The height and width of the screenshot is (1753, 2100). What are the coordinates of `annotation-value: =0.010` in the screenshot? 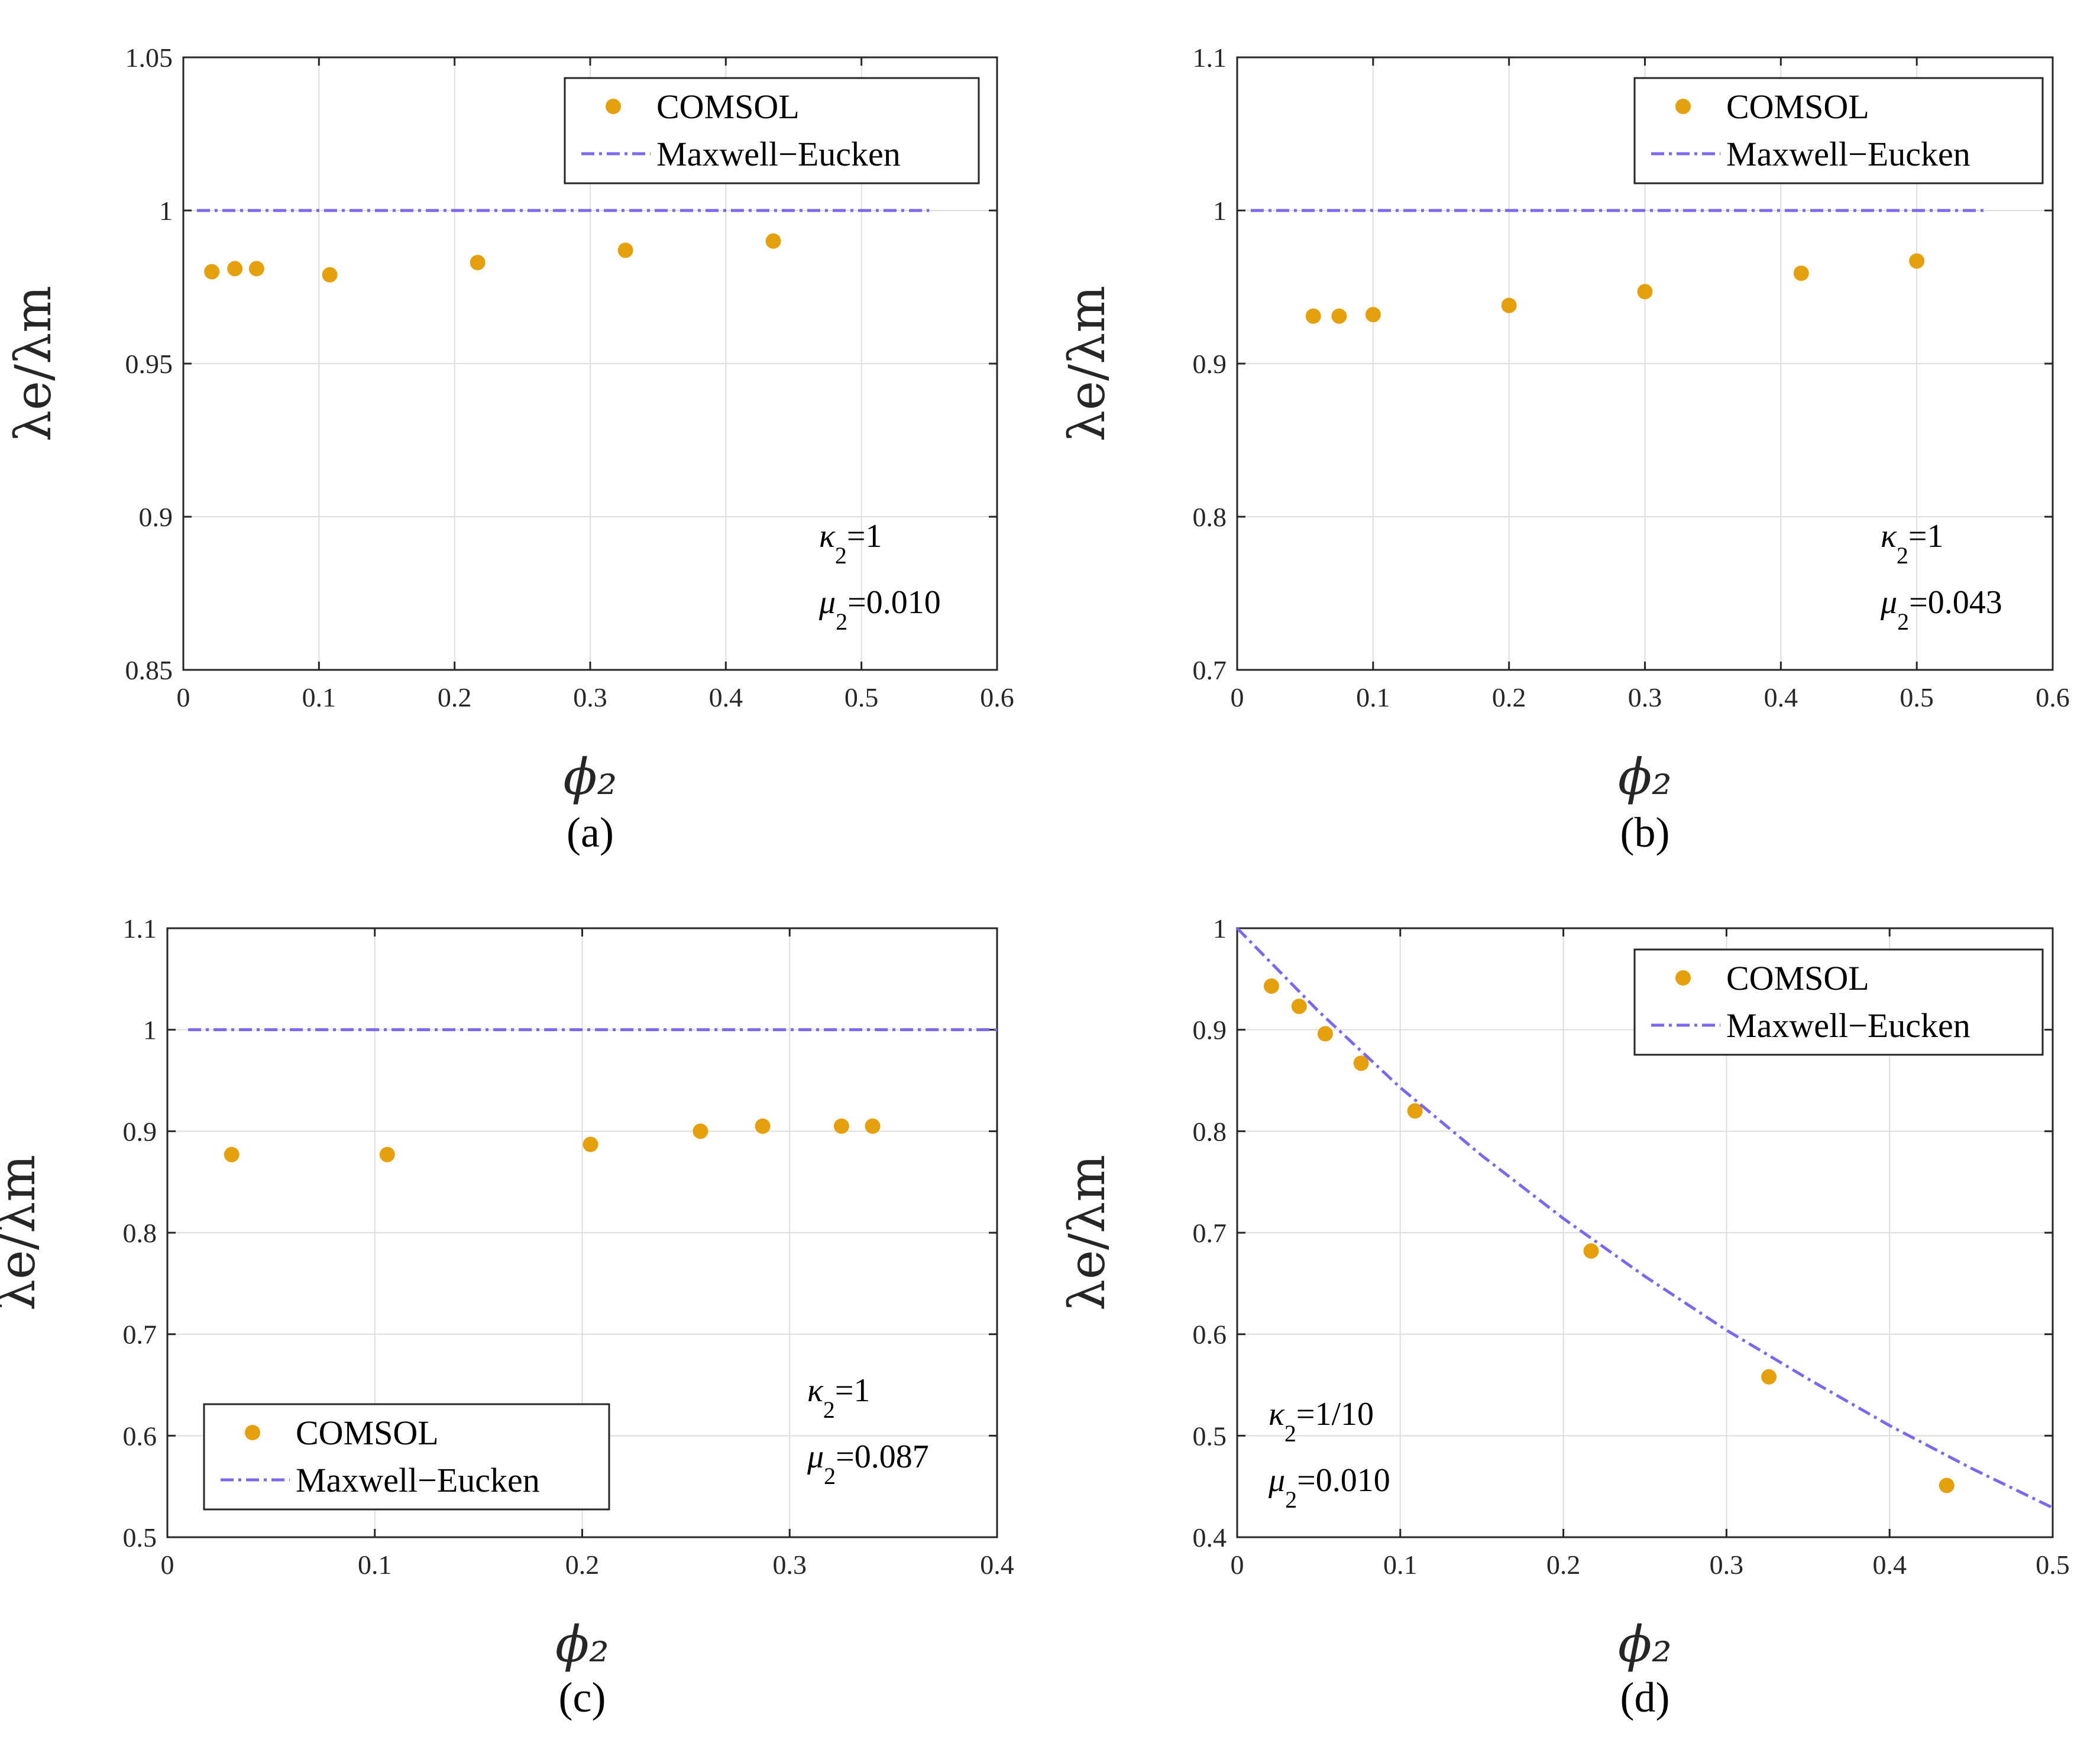 It's located at (894, 602).